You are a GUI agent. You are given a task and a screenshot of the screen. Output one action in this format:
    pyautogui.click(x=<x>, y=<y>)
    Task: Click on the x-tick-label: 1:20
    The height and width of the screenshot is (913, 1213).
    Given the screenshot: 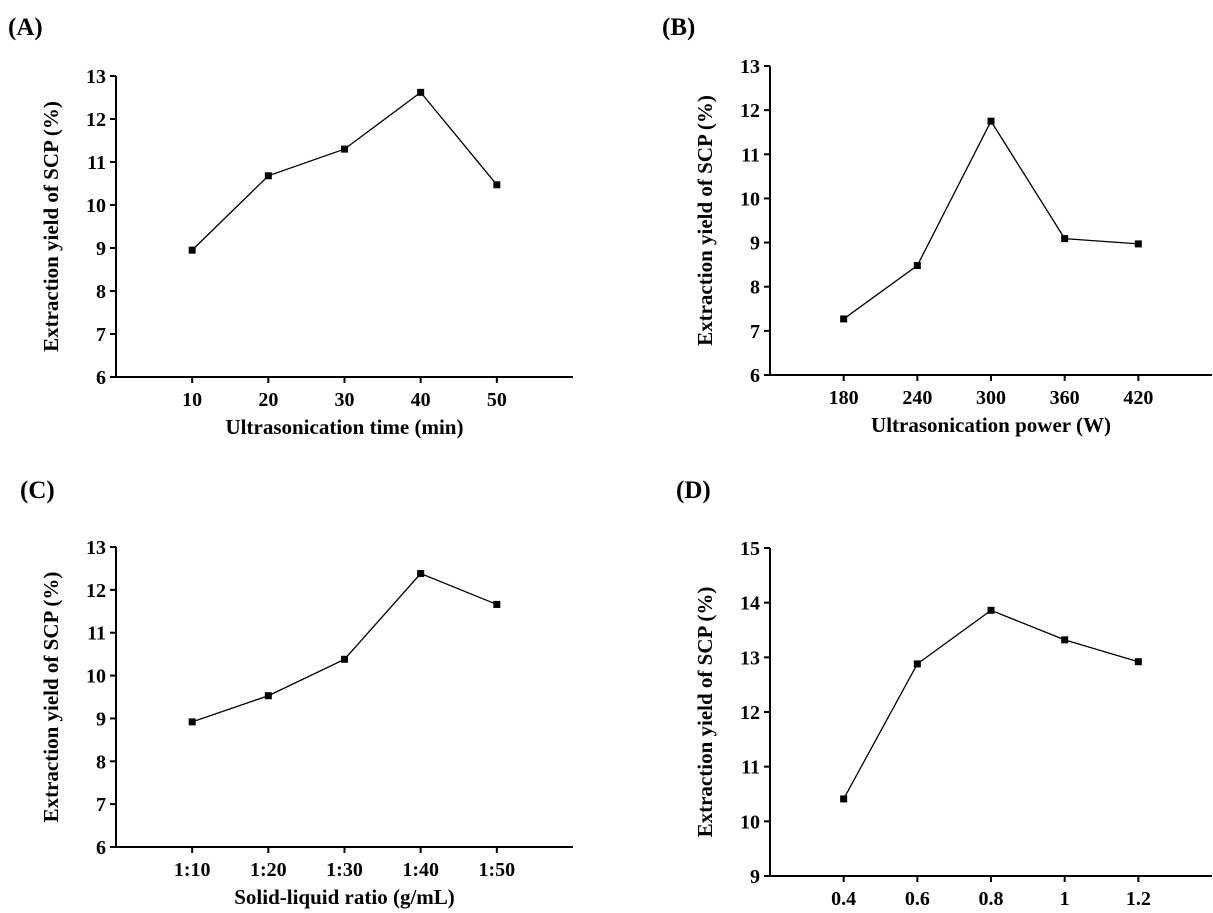 What is the action you would take?
    pyautogui.click(x=268, y=870)
    